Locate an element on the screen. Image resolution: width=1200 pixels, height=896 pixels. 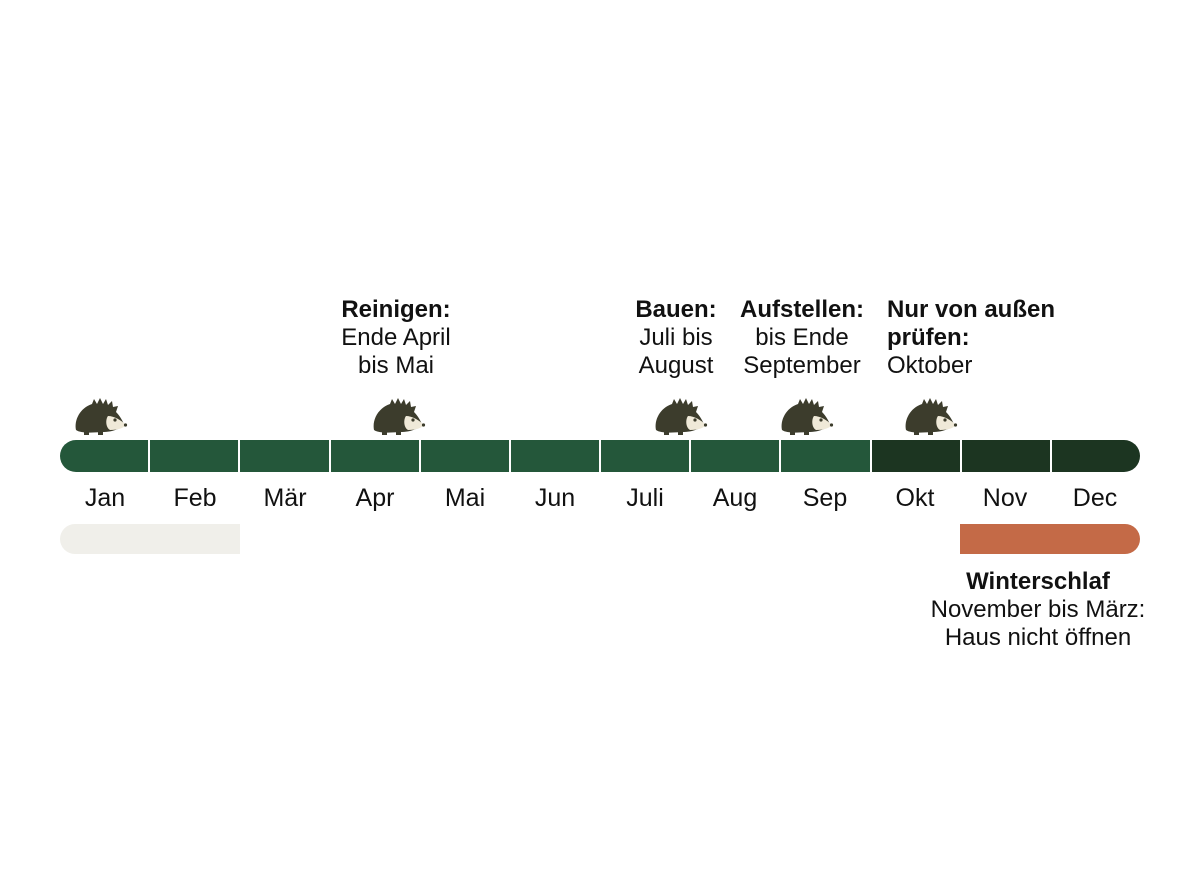
month-segment-feb is located at coordinates (195, 456).